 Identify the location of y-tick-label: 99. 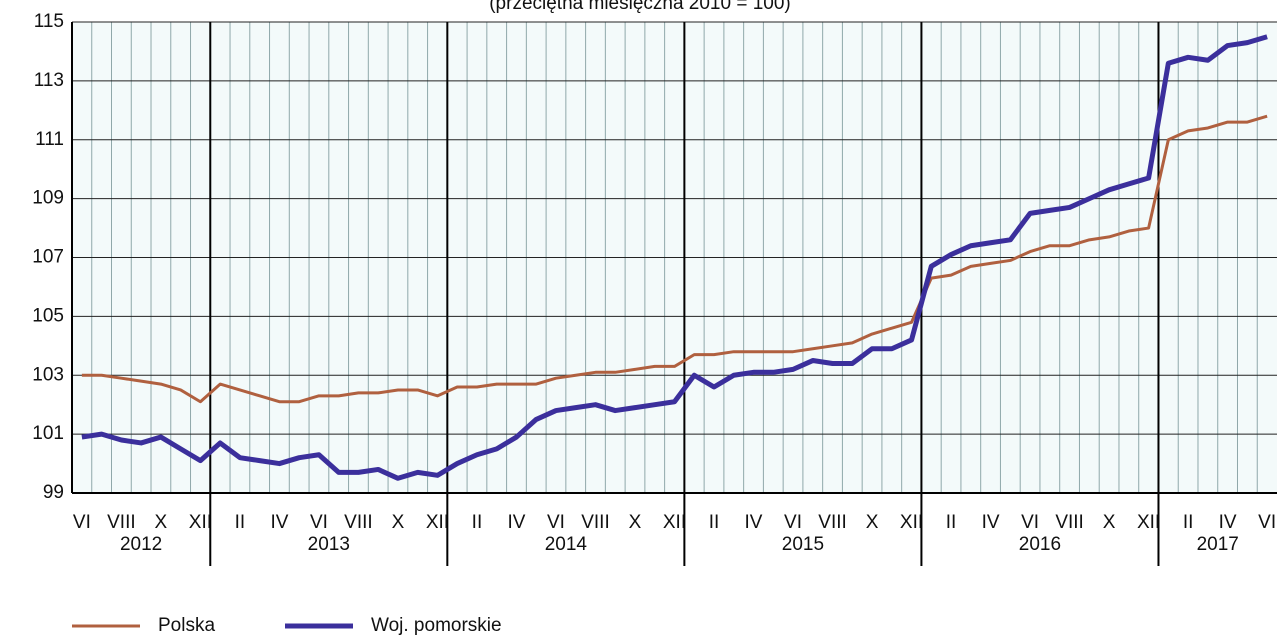
(53, 492).